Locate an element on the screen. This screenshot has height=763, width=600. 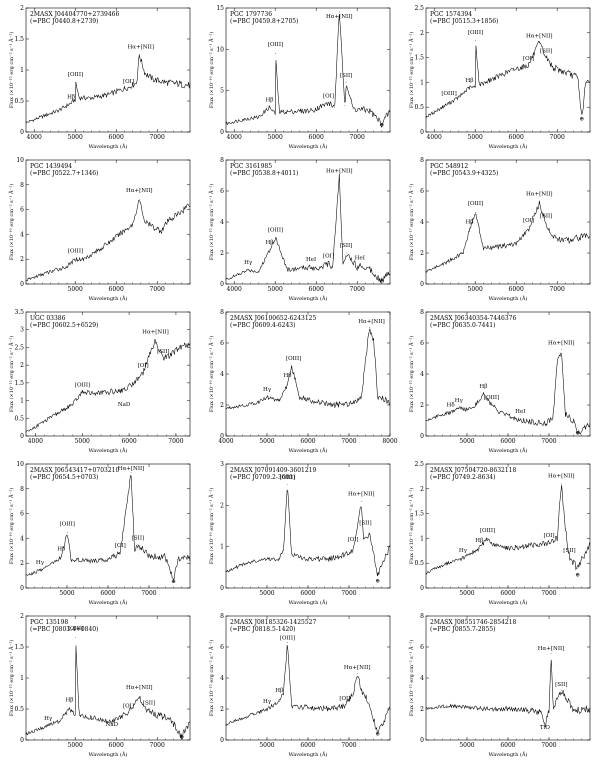
y-tick-label: 8 is located at coordinates (222, 312).